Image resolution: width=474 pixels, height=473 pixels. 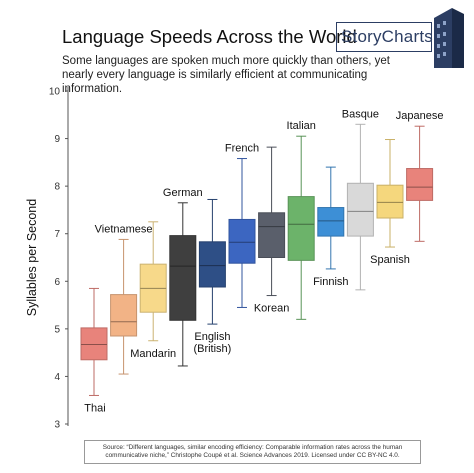 What do you see at coordinates (57, 234) in the screenshot?
I see `y-tick-label: 7` at bounding box center [57, 234].